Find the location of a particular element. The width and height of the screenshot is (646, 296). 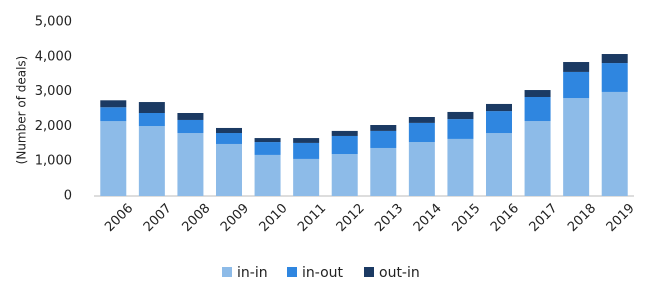

x-tick-label: 2008 is located at coordinates (196, 218).